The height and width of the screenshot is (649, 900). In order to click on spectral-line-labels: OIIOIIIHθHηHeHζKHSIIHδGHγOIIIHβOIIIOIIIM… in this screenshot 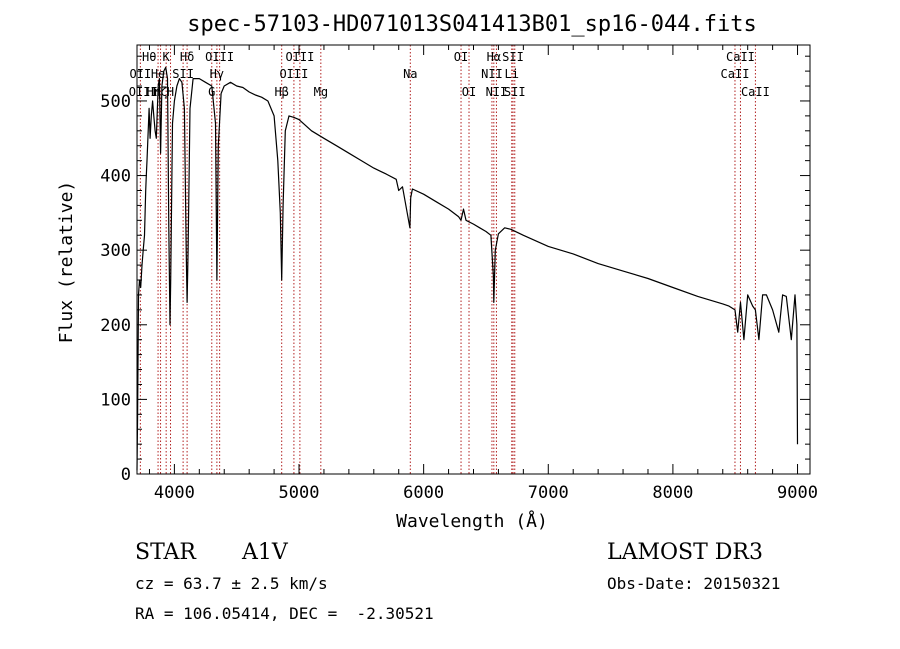, I will do `click(449, 74)`.